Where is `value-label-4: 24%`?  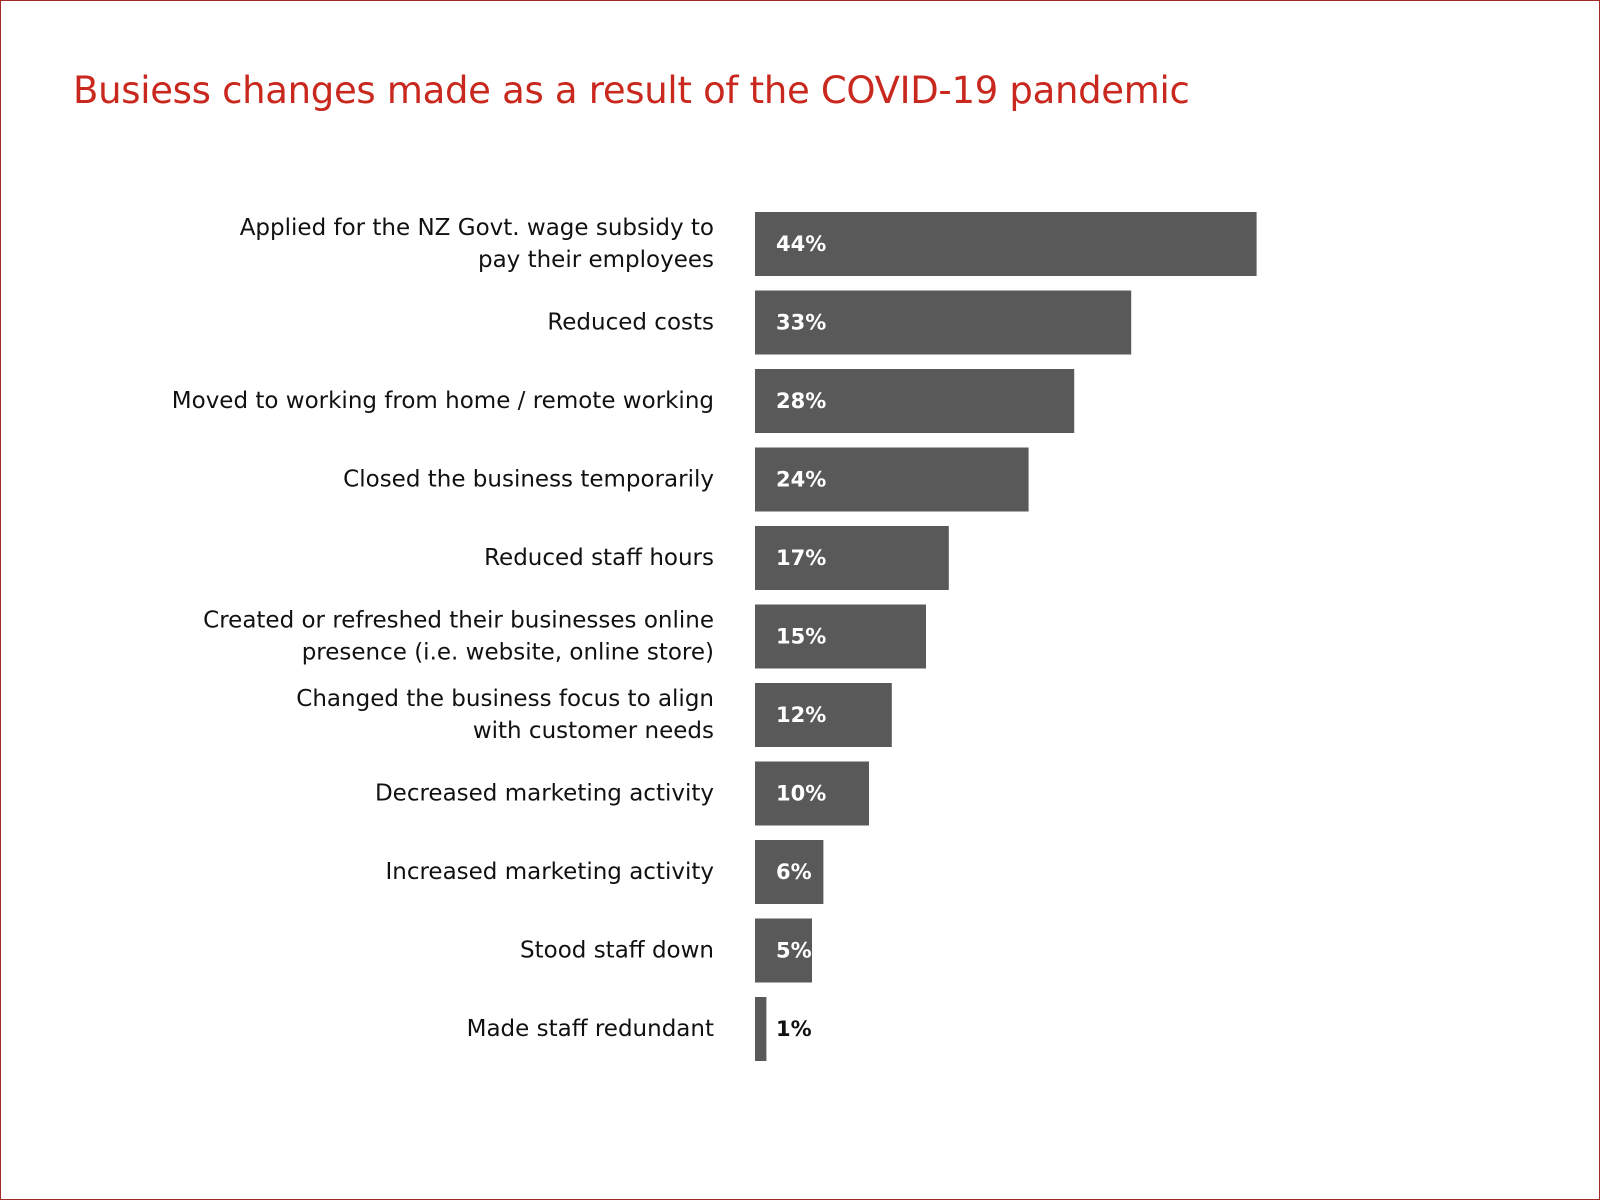 value-label-4: 24% is located at coordinates (801, 480).